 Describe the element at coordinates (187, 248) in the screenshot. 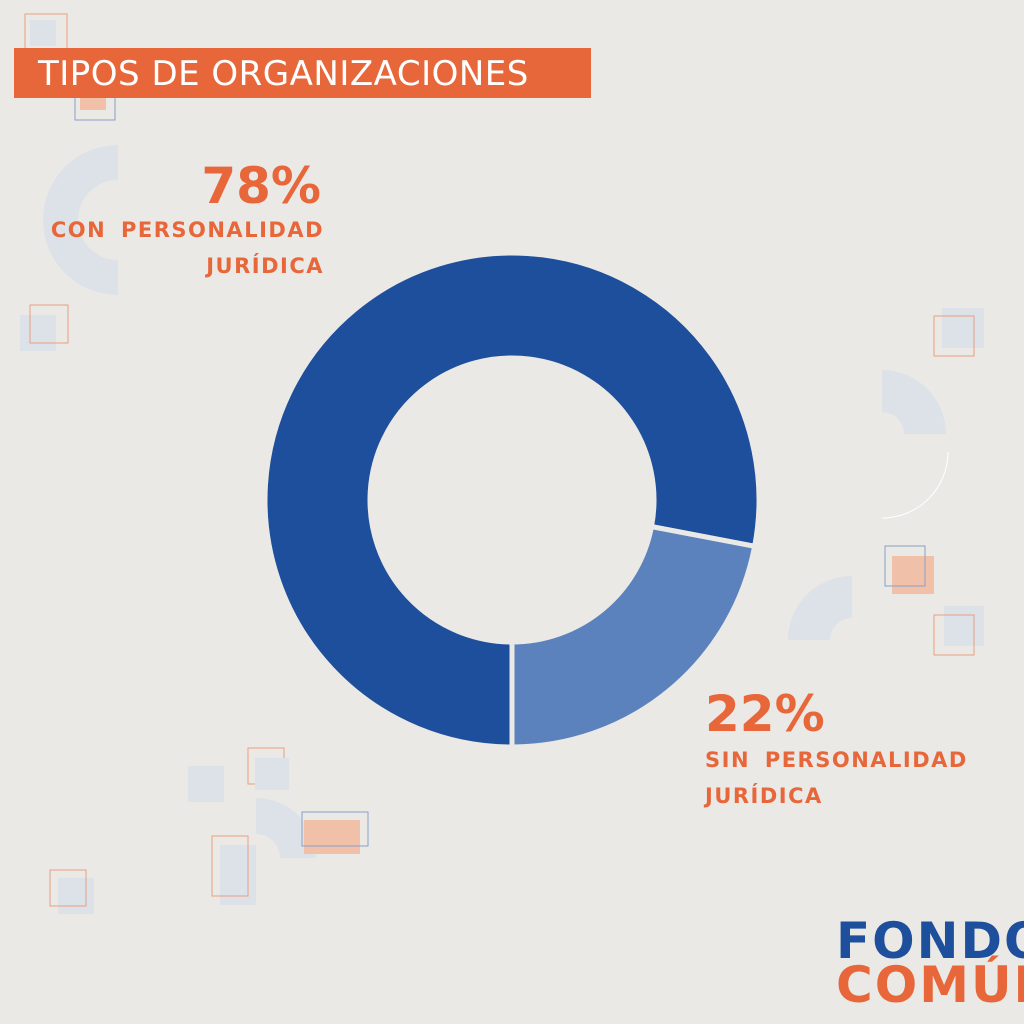

I see `category-label: CON PERSONALIDAD JURÍDICA` at that location.